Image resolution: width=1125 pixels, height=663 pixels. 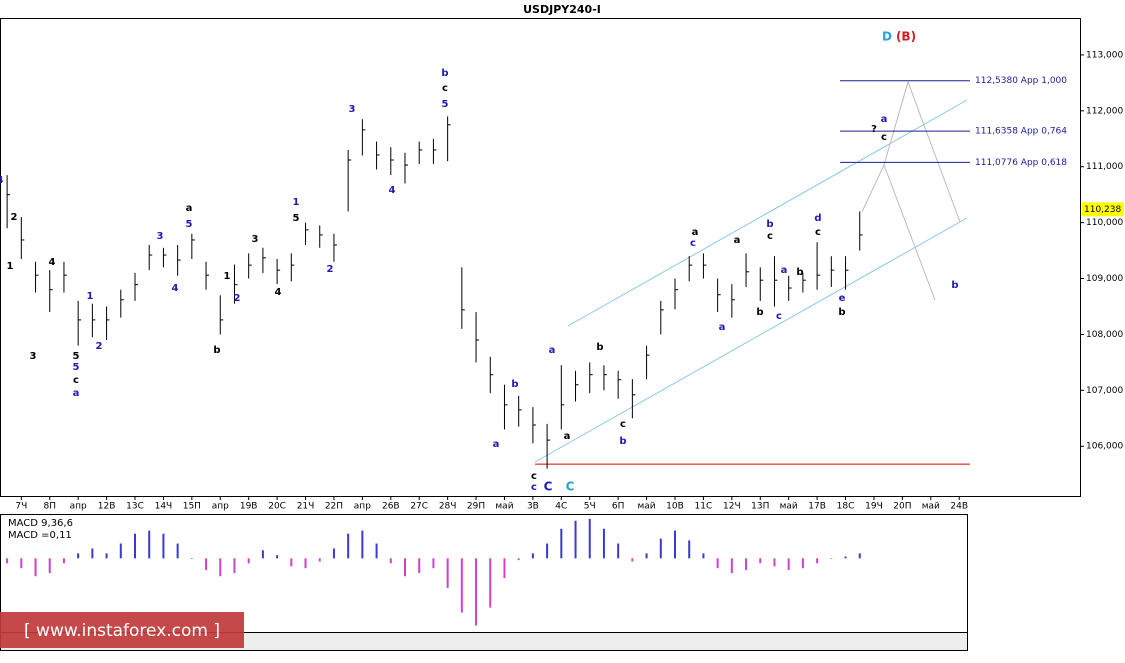 What do you see at coordinates (874, 507) in the screenshot?
I see `x-tick-label: 19Ч` at bounding box center [874, 507].